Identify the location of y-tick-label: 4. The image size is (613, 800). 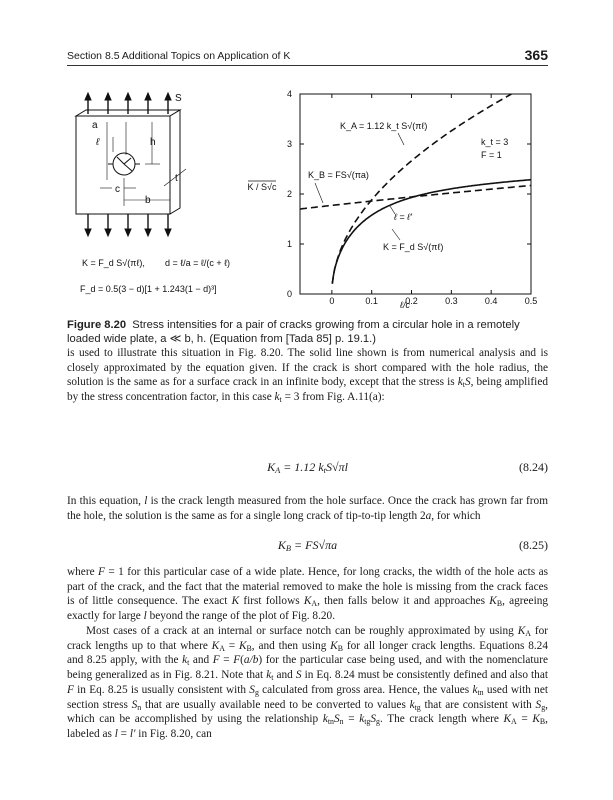
(289, 94).